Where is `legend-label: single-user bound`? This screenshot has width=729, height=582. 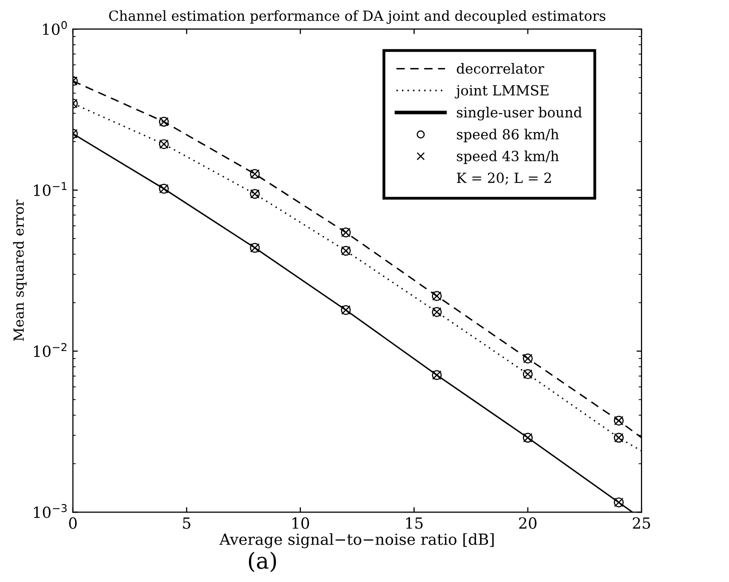 legend-label: single-user bound is located at coordinates (519, 113).